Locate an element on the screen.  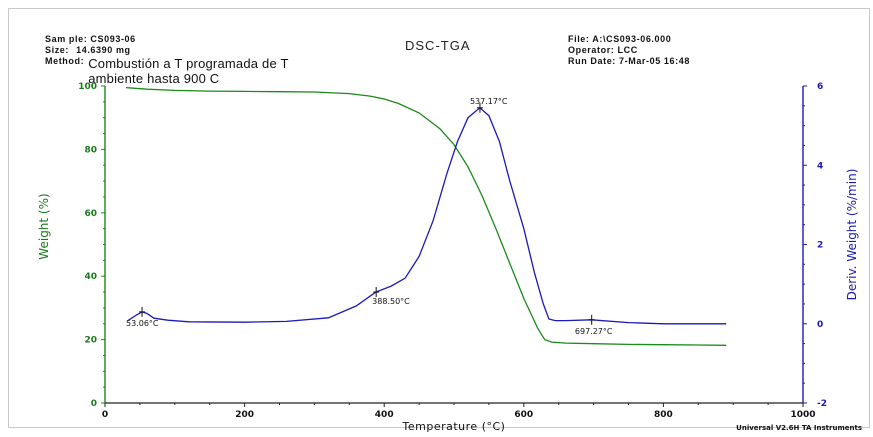
file-value: A:\CS093-06.000 is located at coordinates (632, 39).